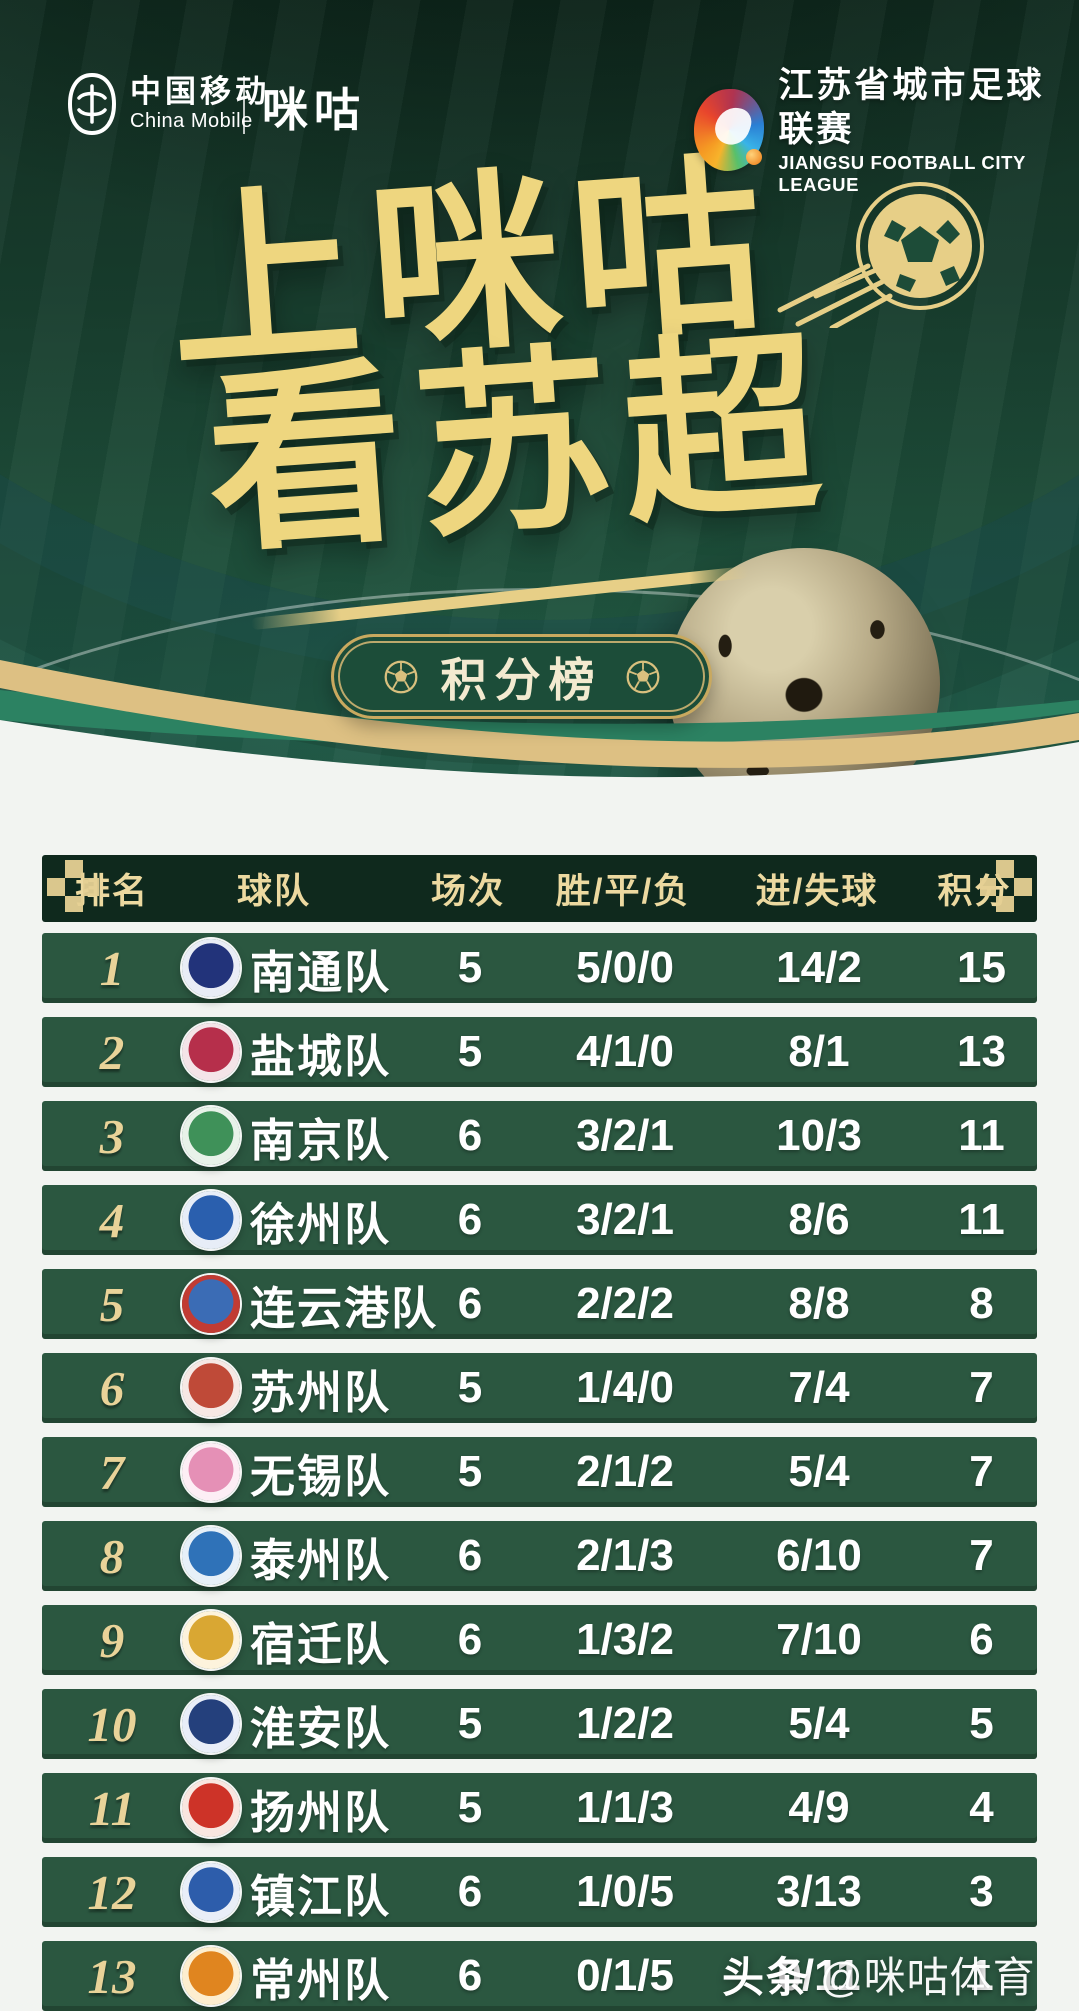 The image size is (1079, 2011). Describe the element at coordinates (539, 1136) in the screenshot. I see `table-row: 3 南京队 6 3/2/1 10/3 11` at that location.